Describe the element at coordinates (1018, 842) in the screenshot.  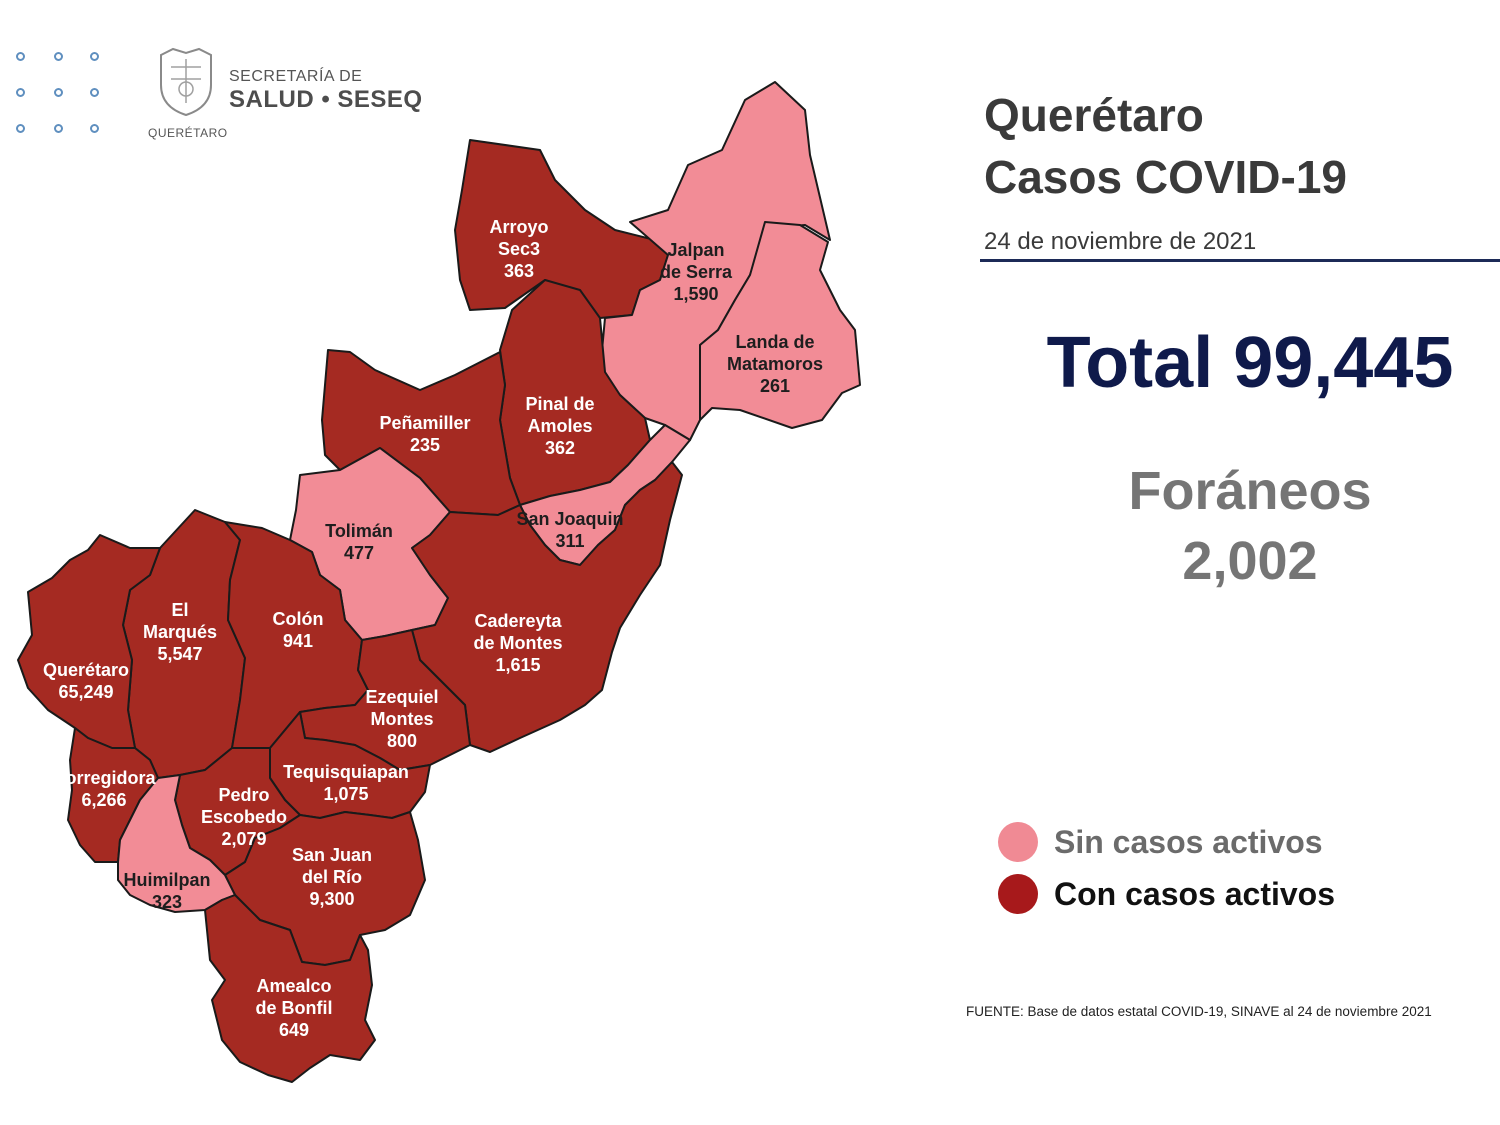
I see `legend-swatch-pink-icon` at that location.